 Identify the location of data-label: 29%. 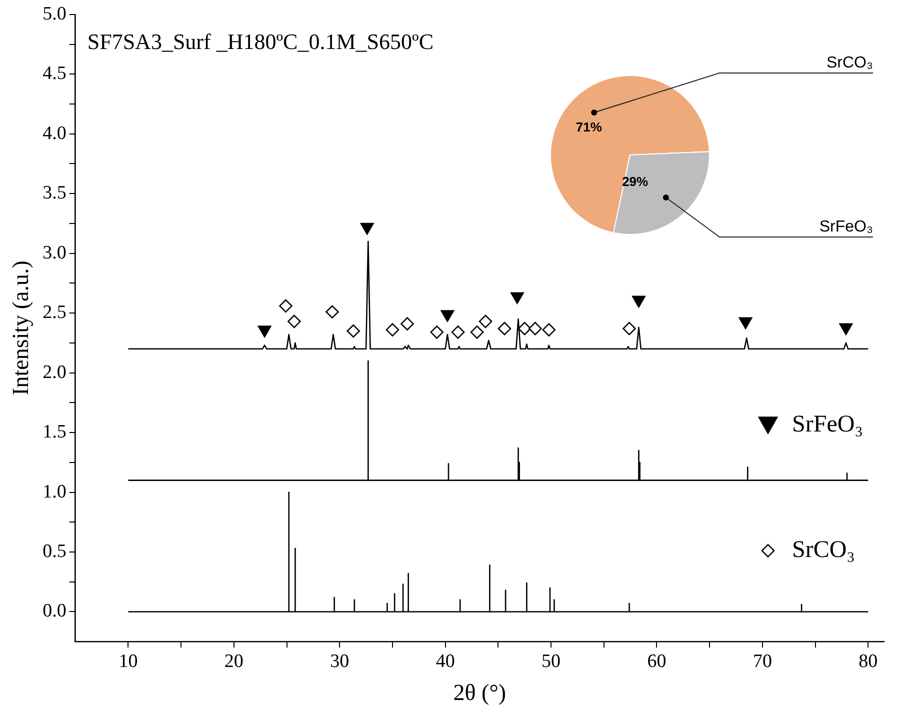
(635, 181).